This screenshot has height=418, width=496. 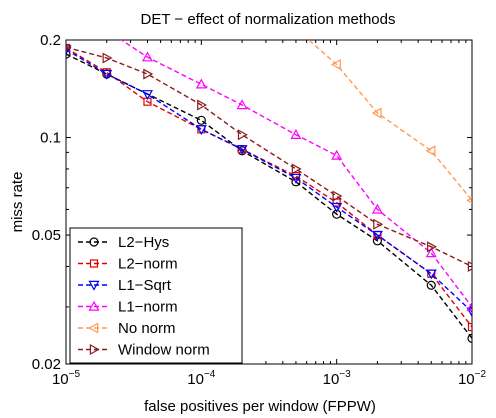 What do you see at coordinates (50, 40) in the screenshot?
I see `y-tick-label: 0.2` at bounding box center [50, 40].